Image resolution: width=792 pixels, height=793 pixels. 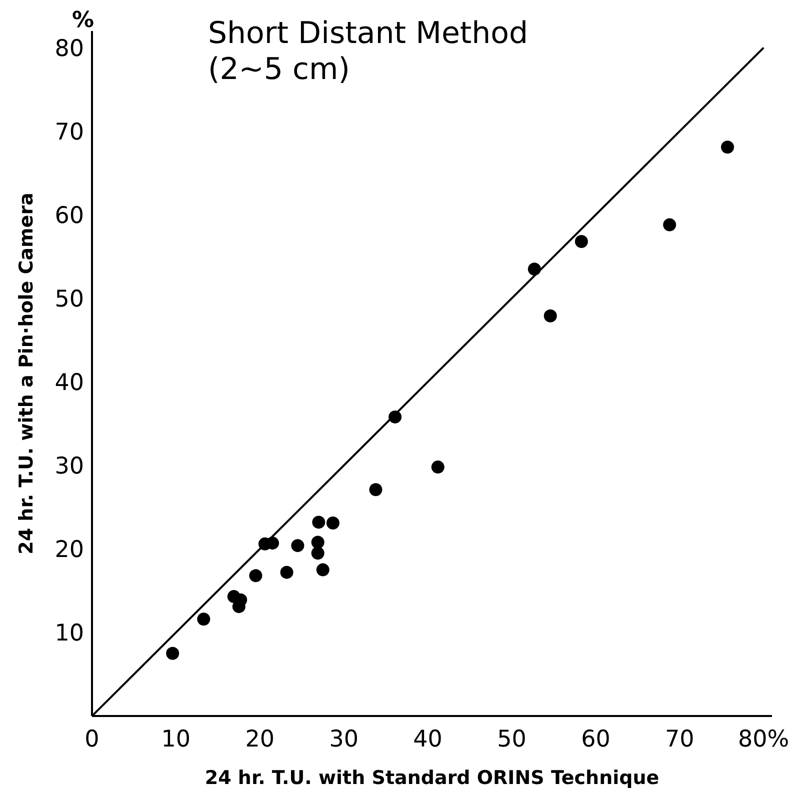 What do you see at coordinates (511, 739) in the screenshot?
I see `x-tick-label: 50` at bounding box center [511, 739].